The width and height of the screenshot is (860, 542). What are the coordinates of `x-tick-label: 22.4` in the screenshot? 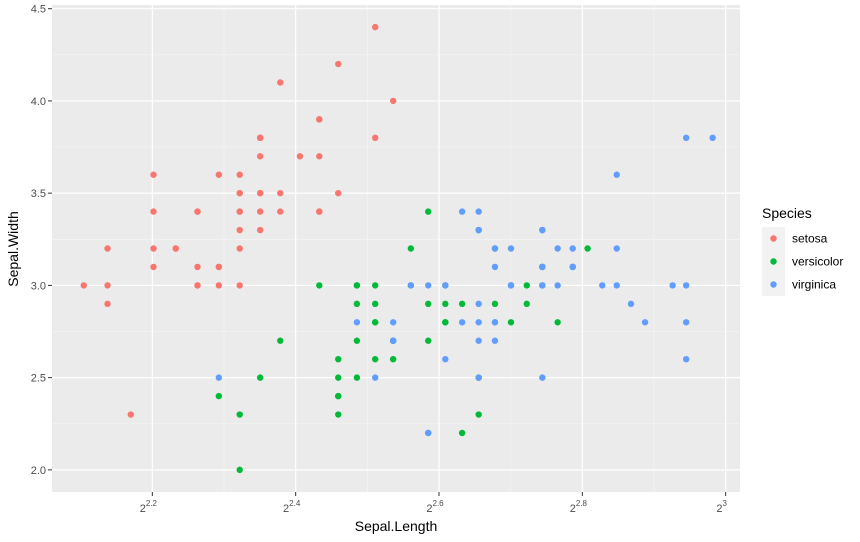 It's located at (292, 507).